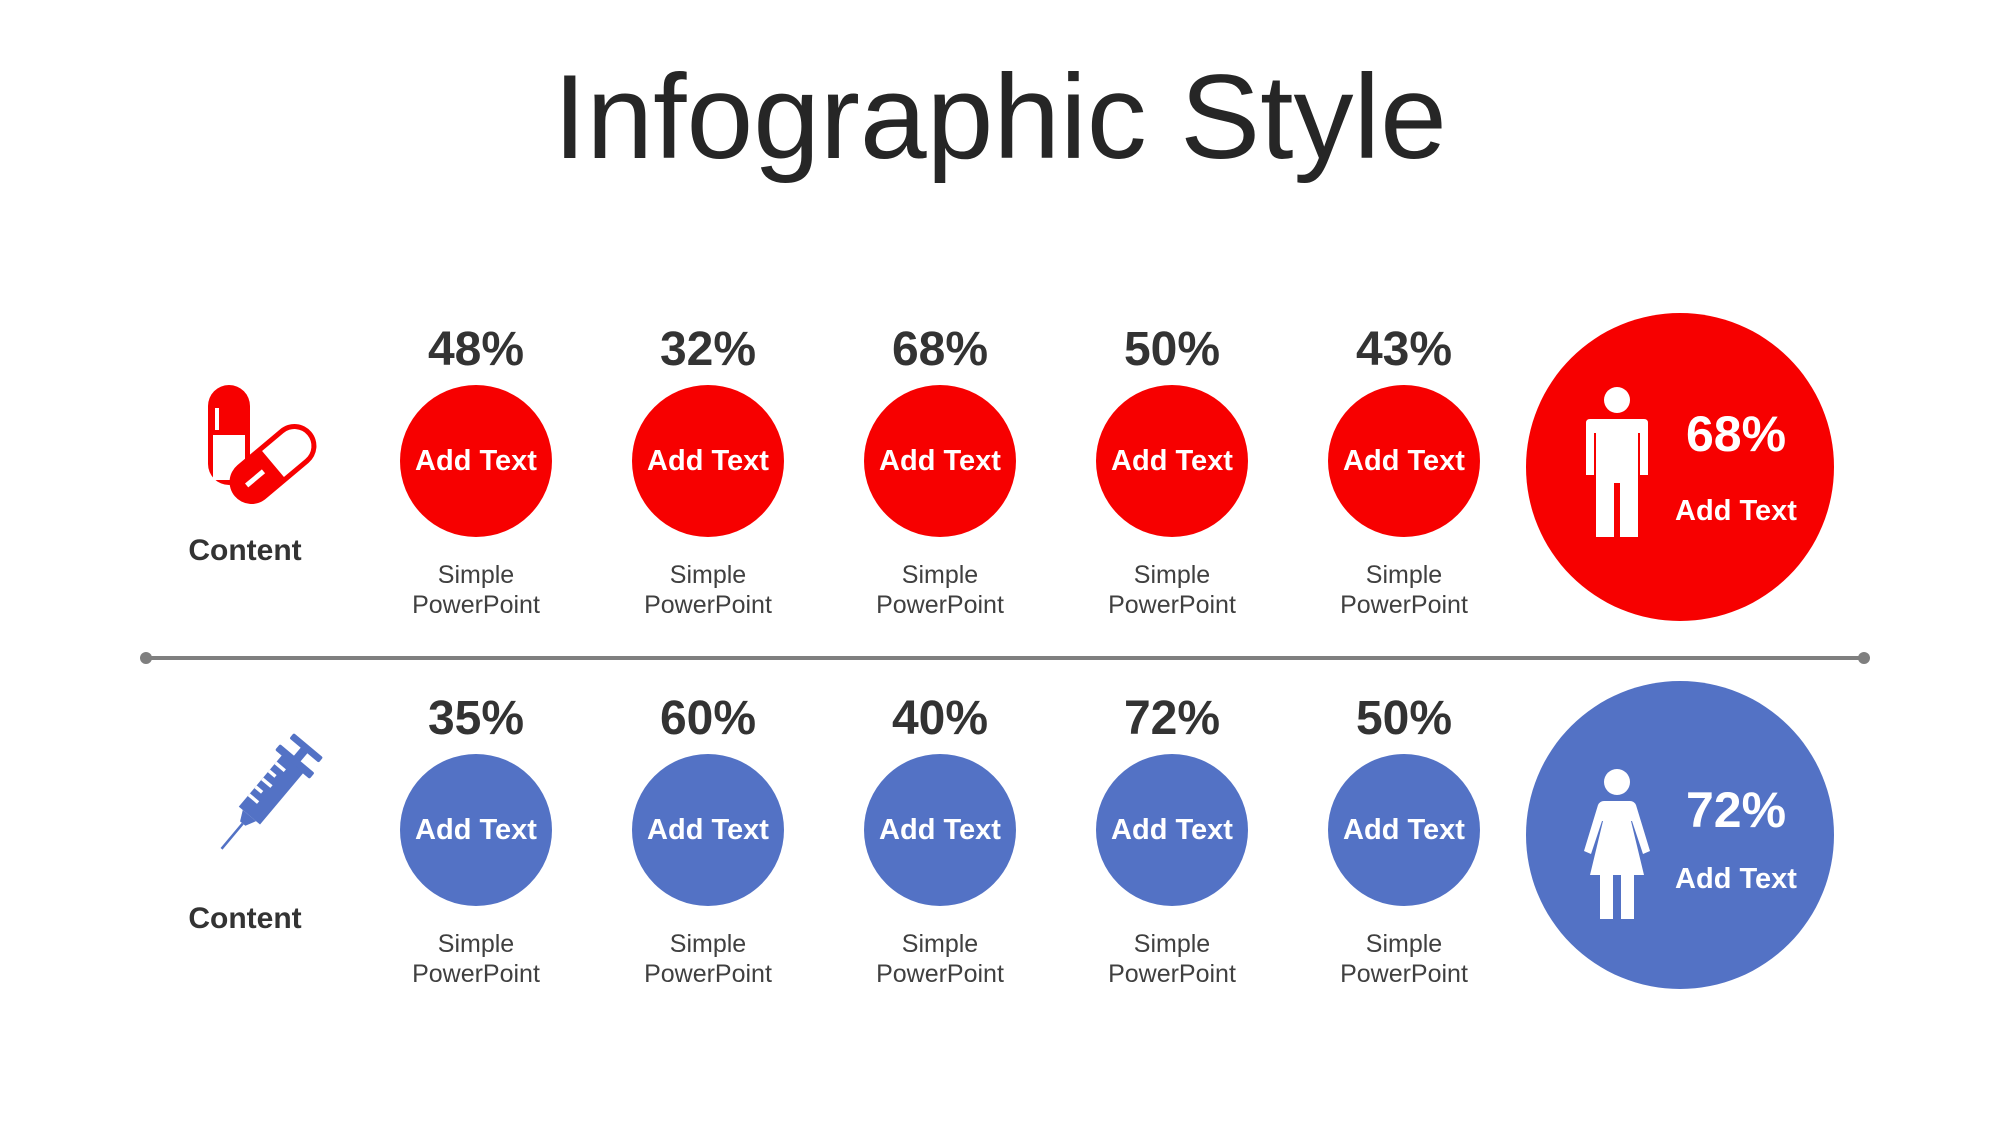 The image size is (2000, 1125). I want to click on summary-percent: 68%, so click(1736, 434).